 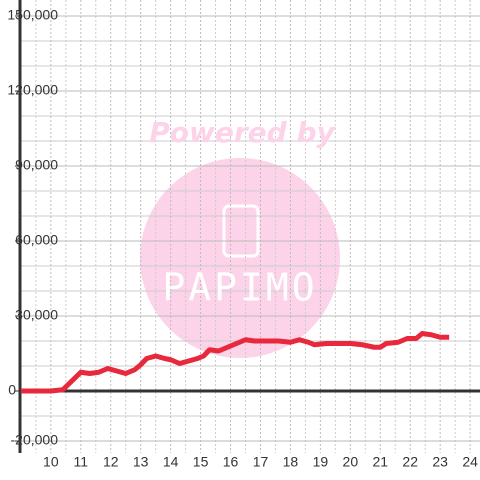 What do you see at coordinates (36, 315) in the screenshot?
I see `y-tick-label: 30,000` at bounding box center [36, 315].